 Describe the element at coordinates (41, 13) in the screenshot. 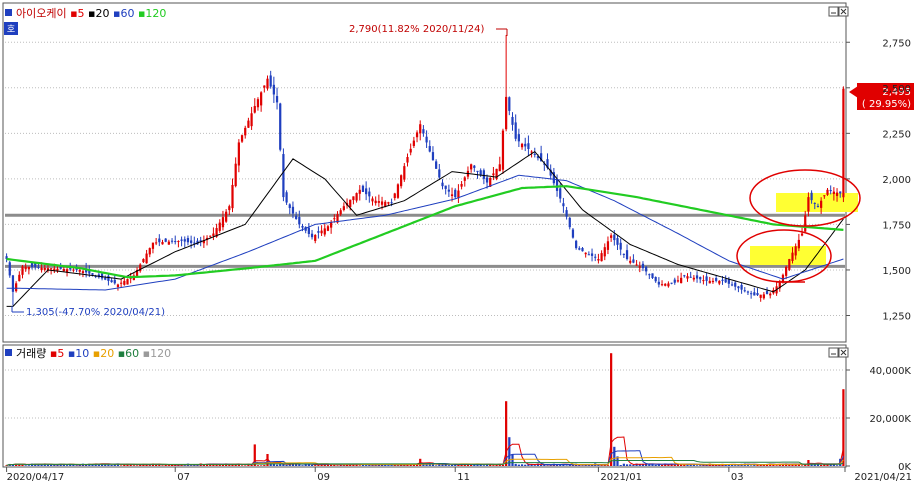

I see `price-legend-item: 아이오케이` at that location.